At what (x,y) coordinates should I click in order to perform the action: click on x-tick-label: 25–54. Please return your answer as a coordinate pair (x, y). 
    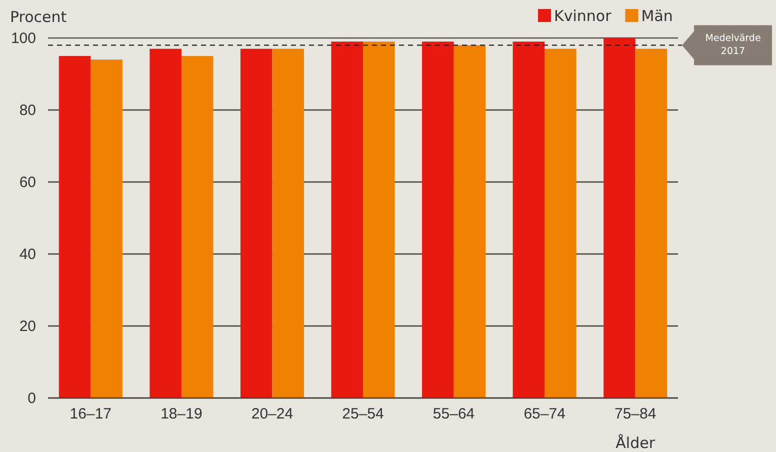
    Looking at the image, I should click on (363, 414).